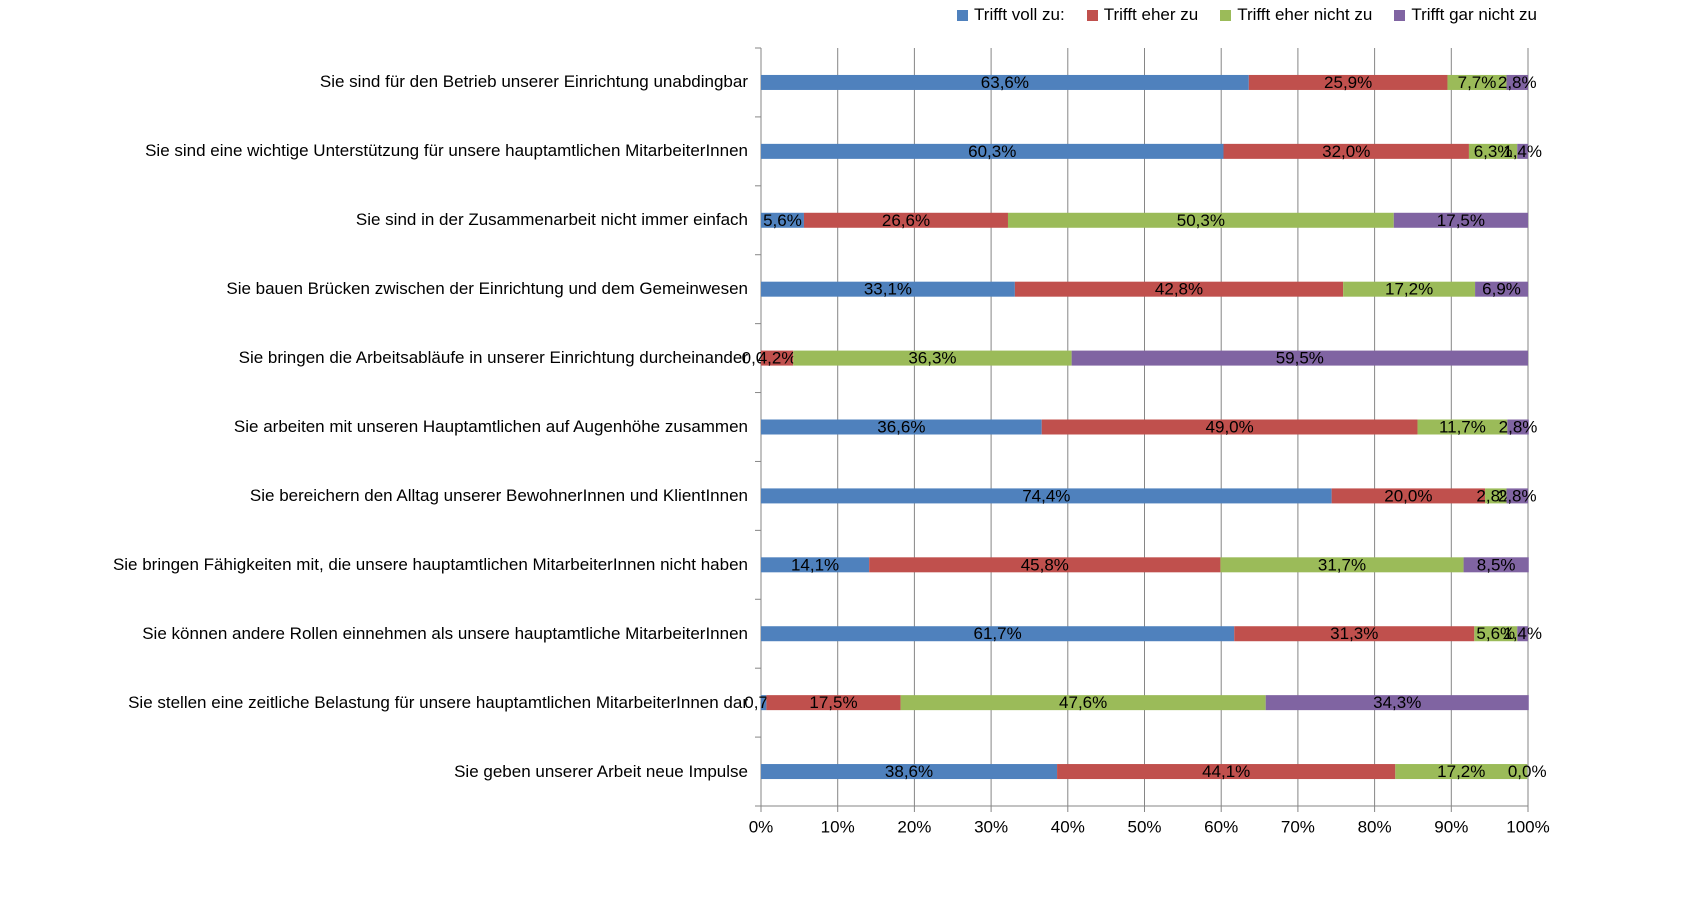 The image size is (1707, 907). I want to click on legend-item: Trifft eher nicht zu, so click(1296, 15).